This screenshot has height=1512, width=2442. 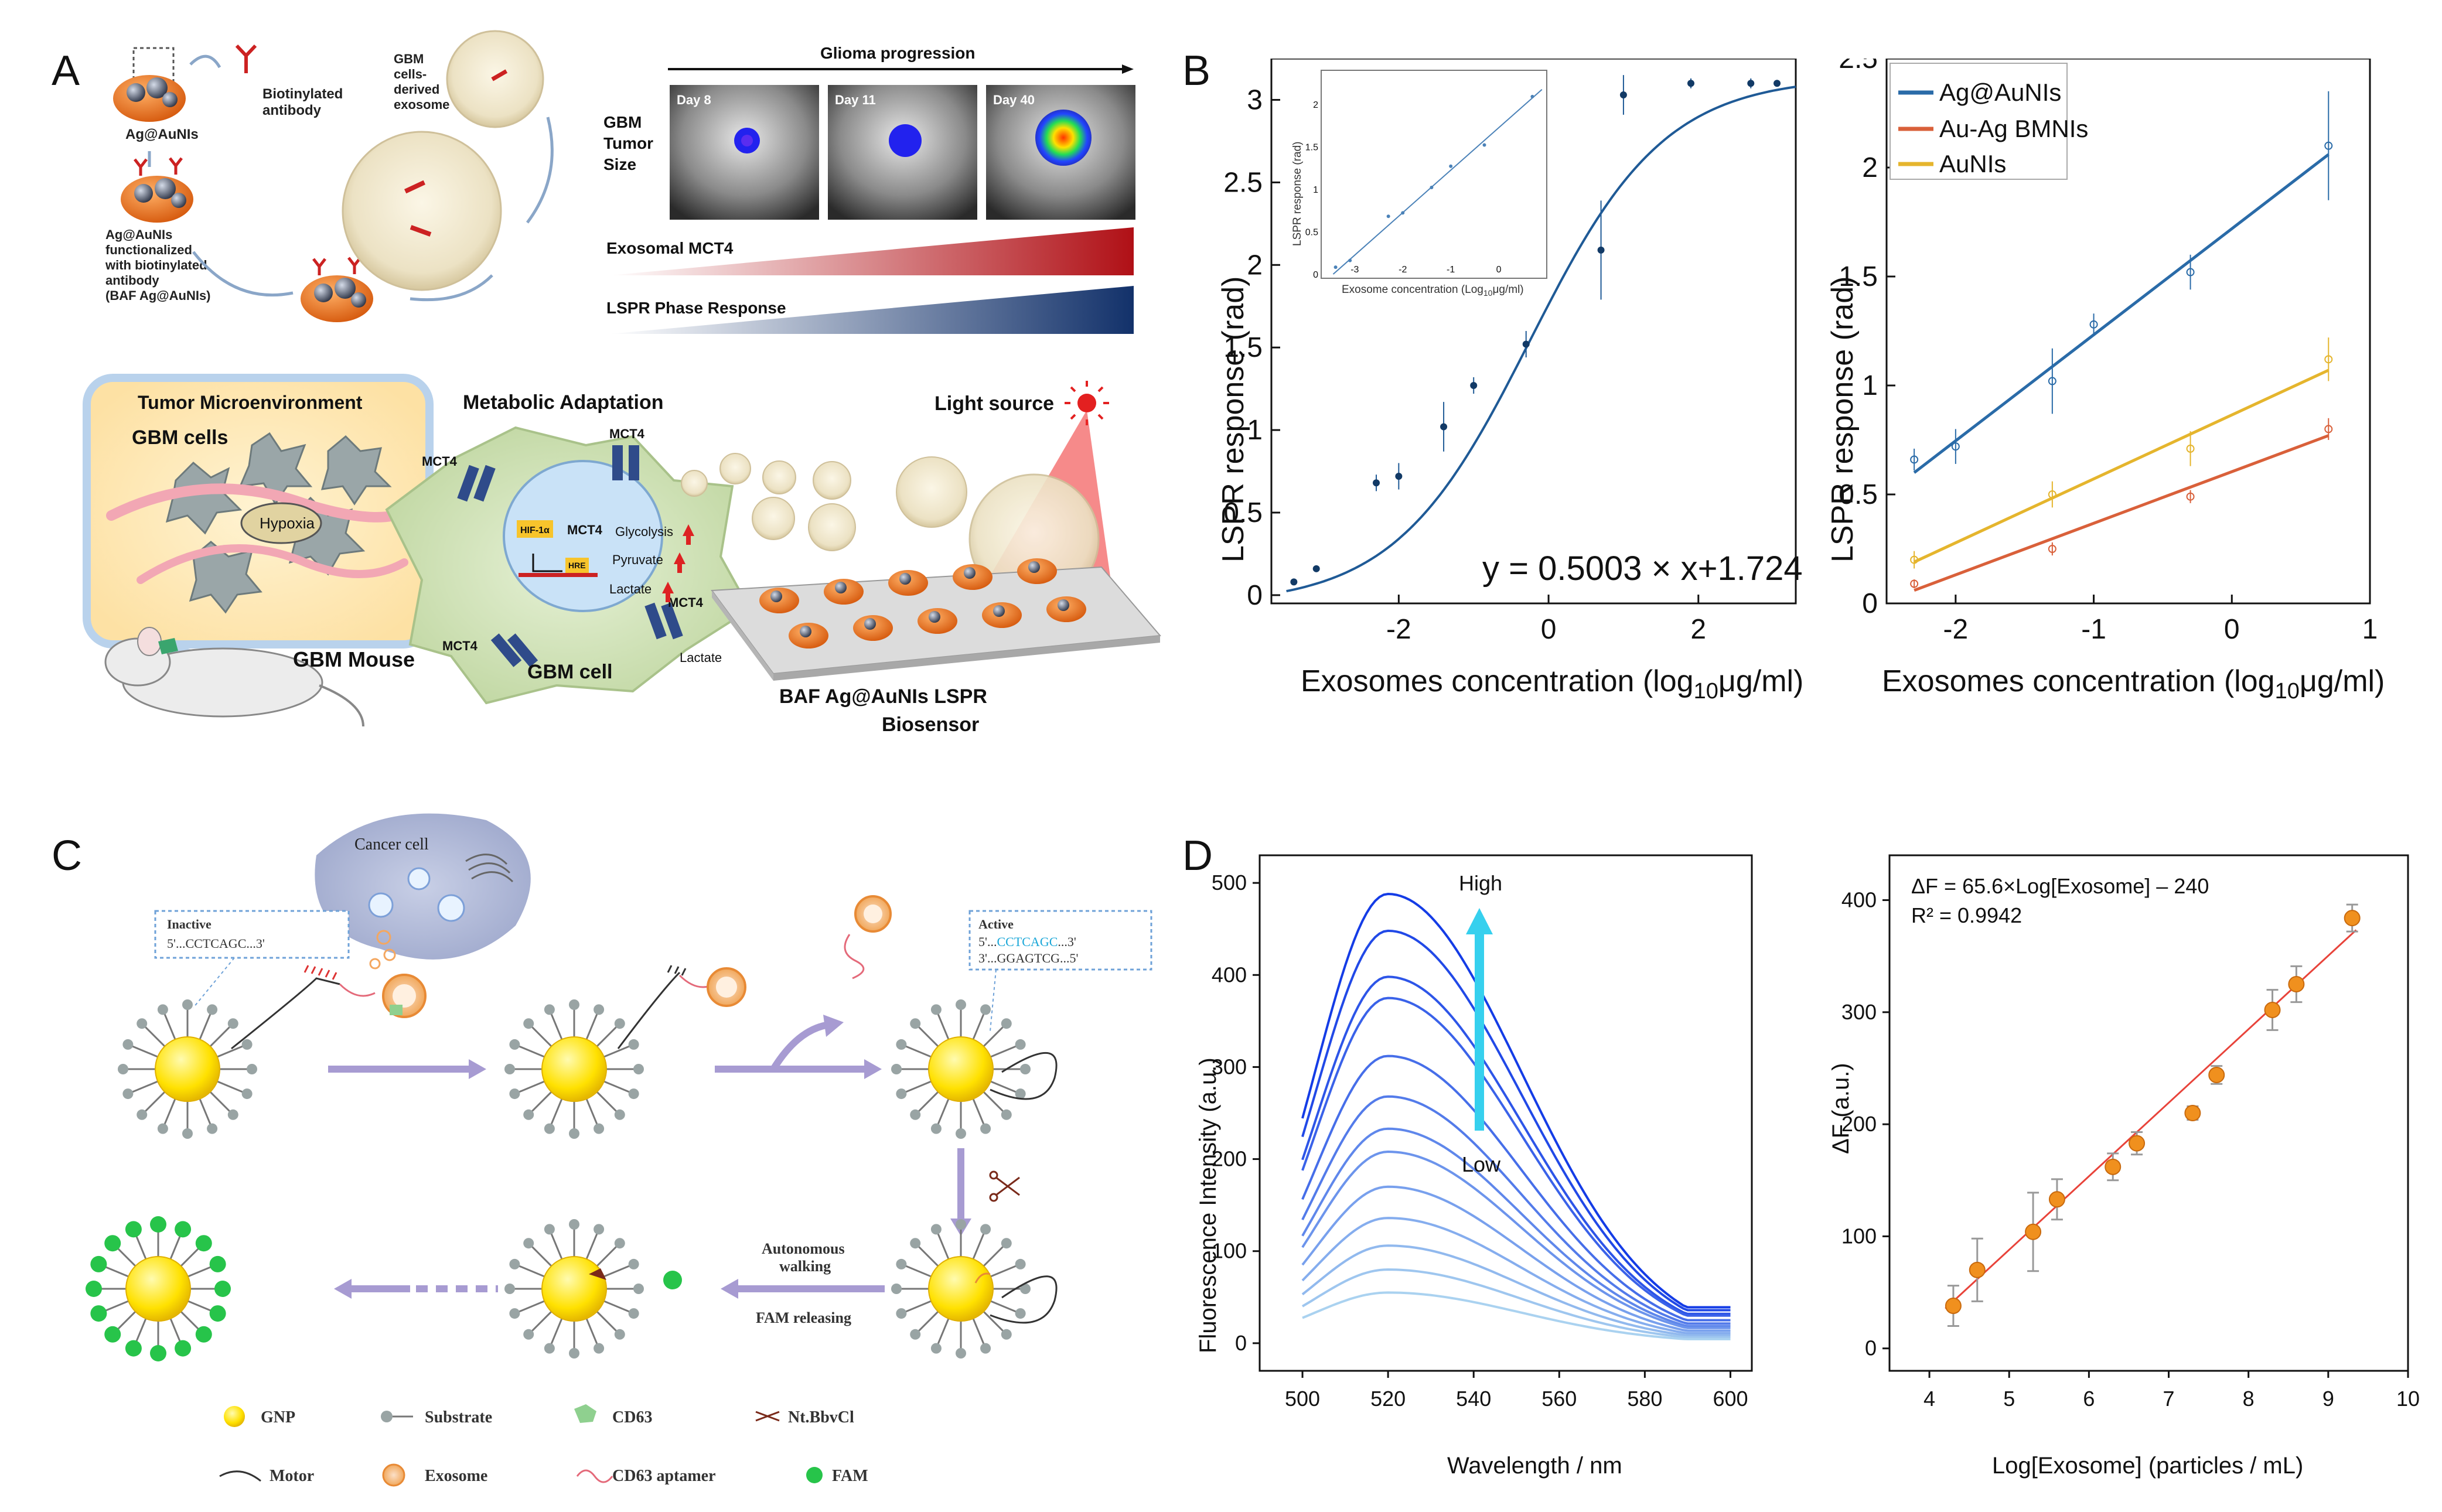 I want to click on legend-substrate: Substrate, so click(x=458, y=1417).